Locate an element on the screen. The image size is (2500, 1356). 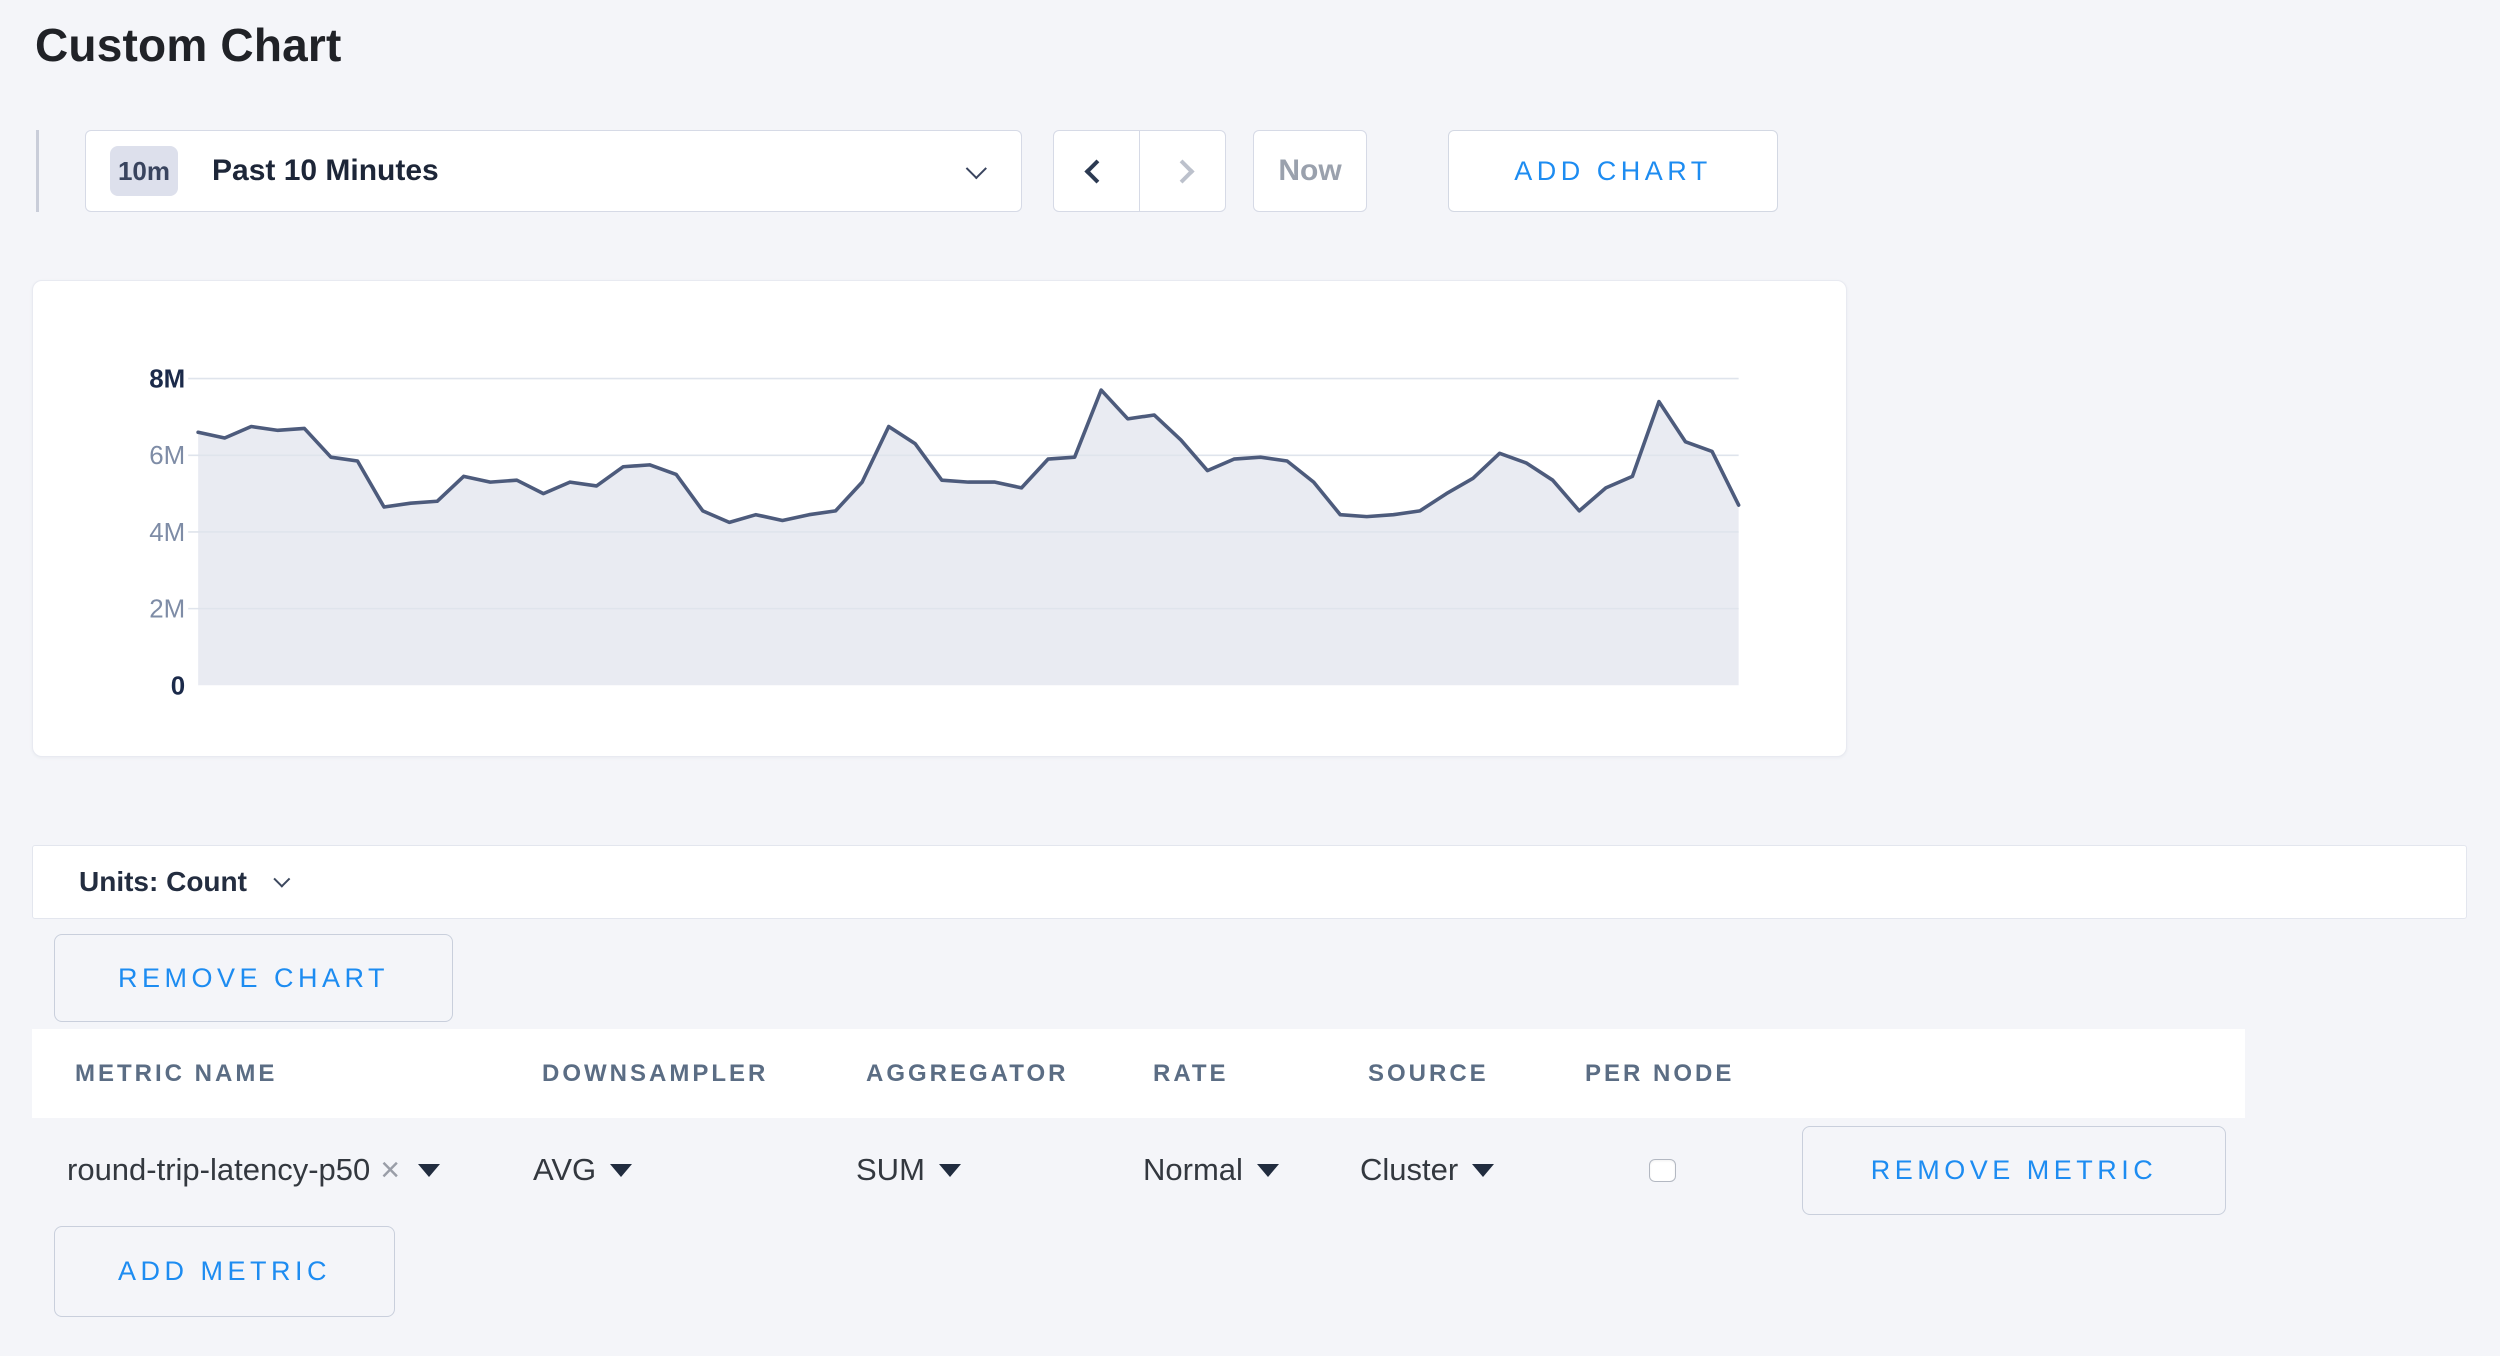
rate-dropdown: Normal is located at coordinates (1211, 1170).